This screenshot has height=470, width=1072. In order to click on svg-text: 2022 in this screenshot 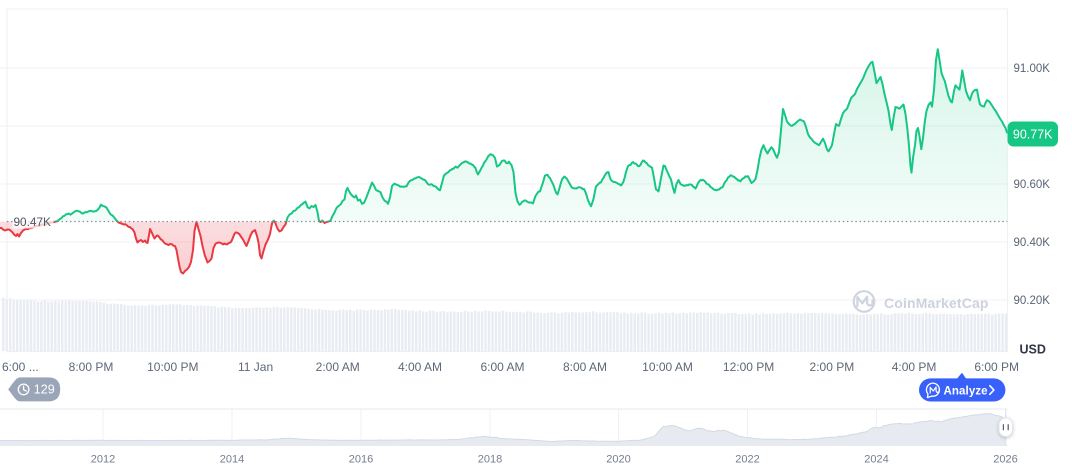, I will do `click(747, 460)`.